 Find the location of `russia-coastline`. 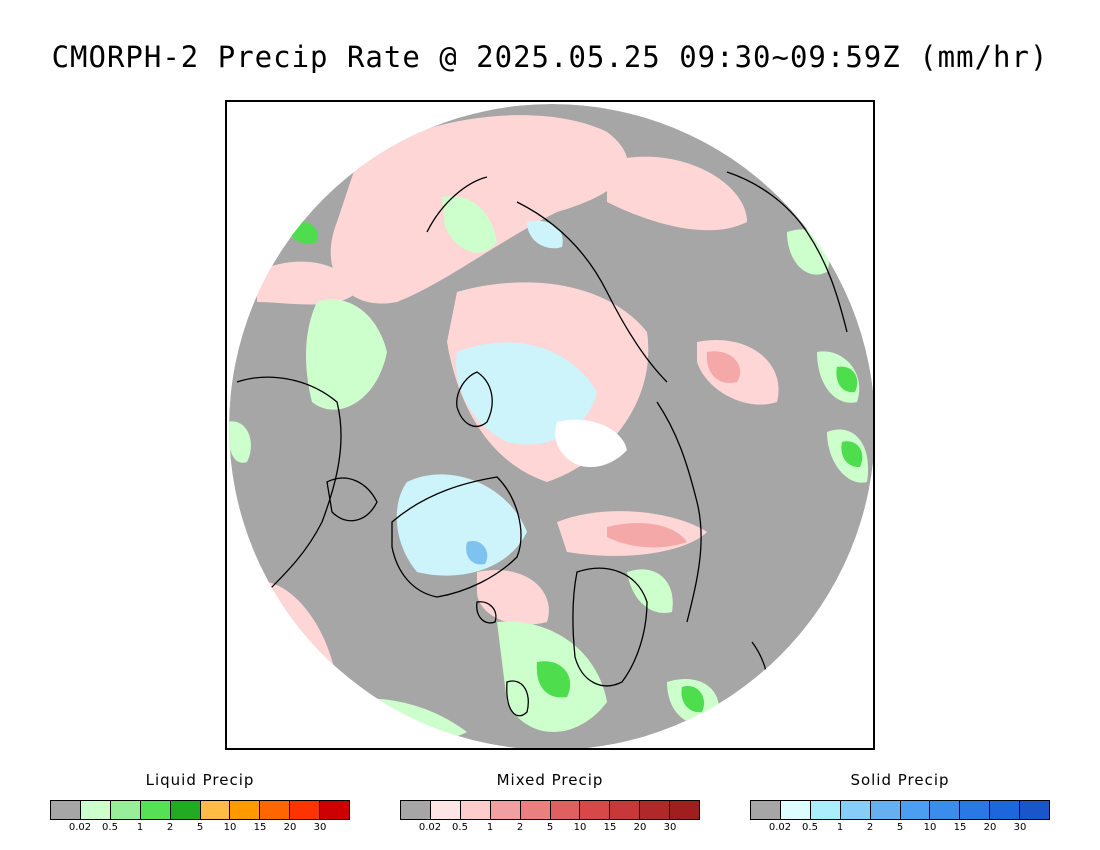

russia-coastline is located at coordinates (679, 512).